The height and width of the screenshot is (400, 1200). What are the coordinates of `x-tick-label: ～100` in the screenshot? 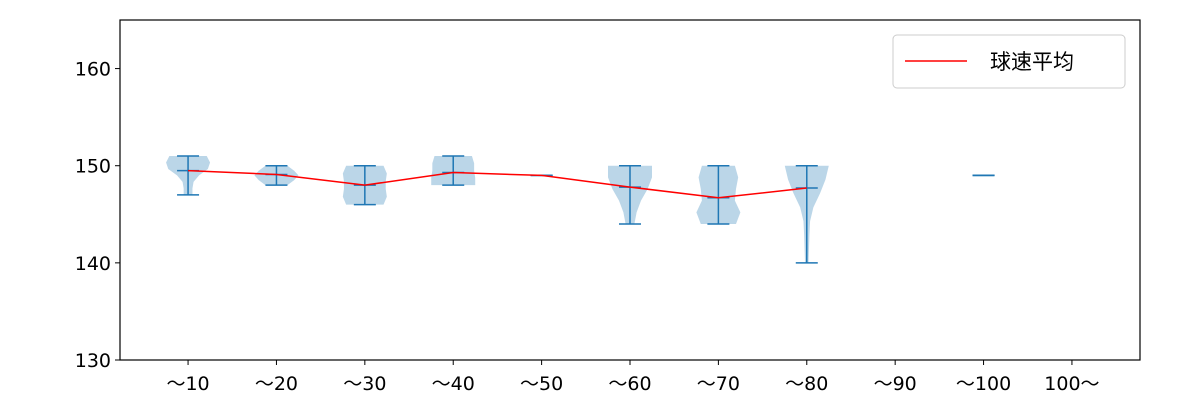 It's located at (983, 384).